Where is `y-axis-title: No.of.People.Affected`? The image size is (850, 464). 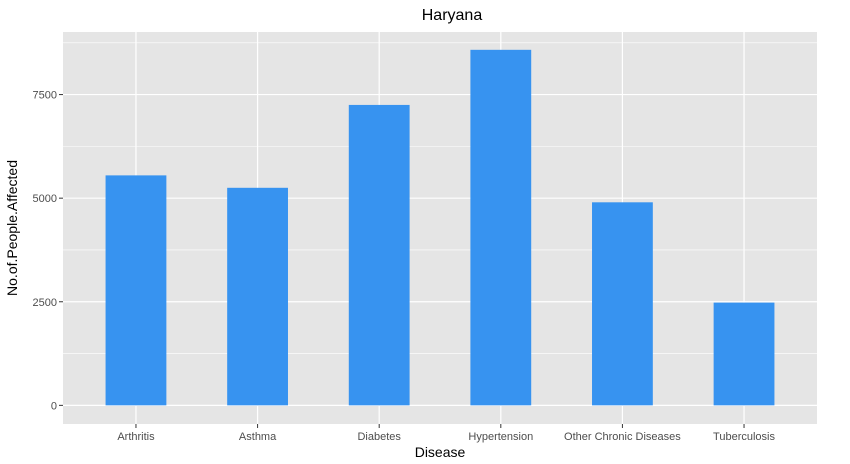 y-axis-title: No.of.People.Affected is located at coordinates (12, 228).